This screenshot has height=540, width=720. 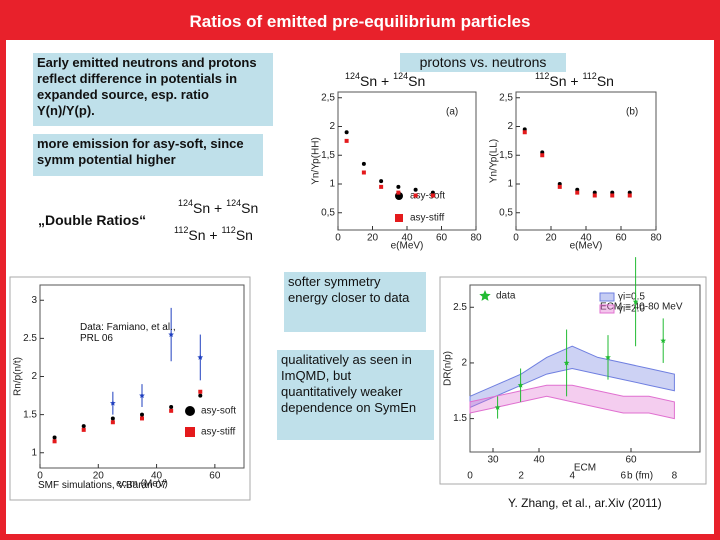 What do you see at coordinates (128, 333) in the screenshot?
I see `data-source: Data: Famiano, et al., PRL 06` at bounding box center [128, 333].